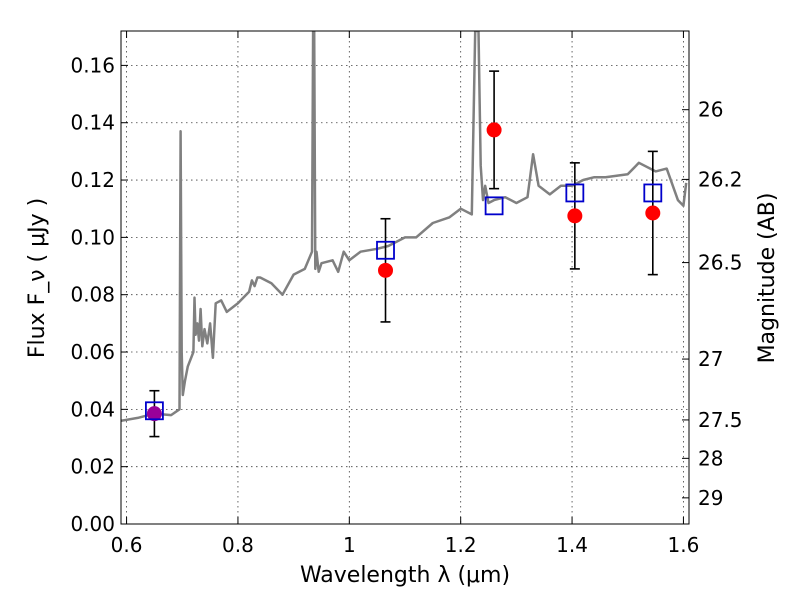 Image resolution: width=800 pixels, height=600 pixels. Describe the element at coordinates (92, 123) in the screenshot. I see `y-tick-label: 0.14` at that location.